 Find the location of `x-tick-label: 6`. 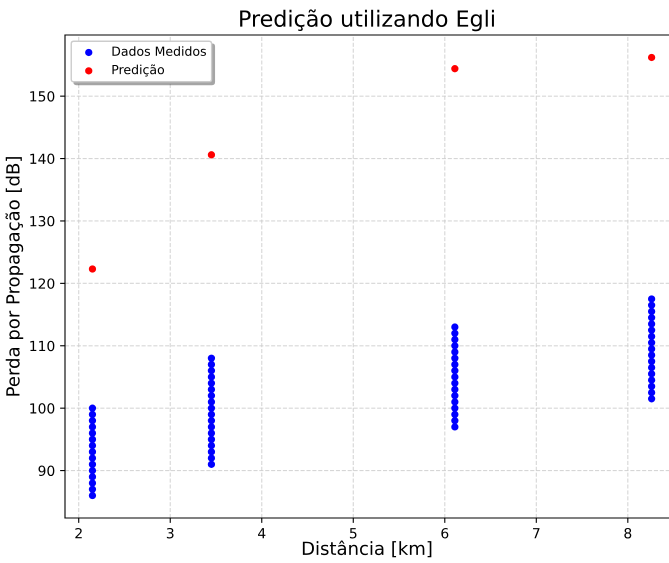

x-tick-label: 6 is located at coordinates (444, 533).